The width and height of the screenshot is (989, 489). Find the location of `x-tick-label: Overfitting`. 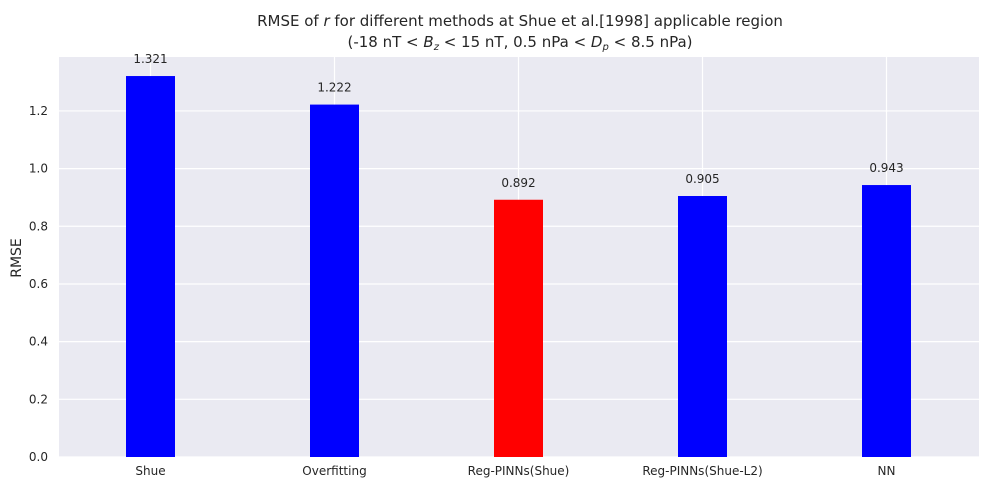

x-tick-label: Overfitting is located at coordinates (334, 471).